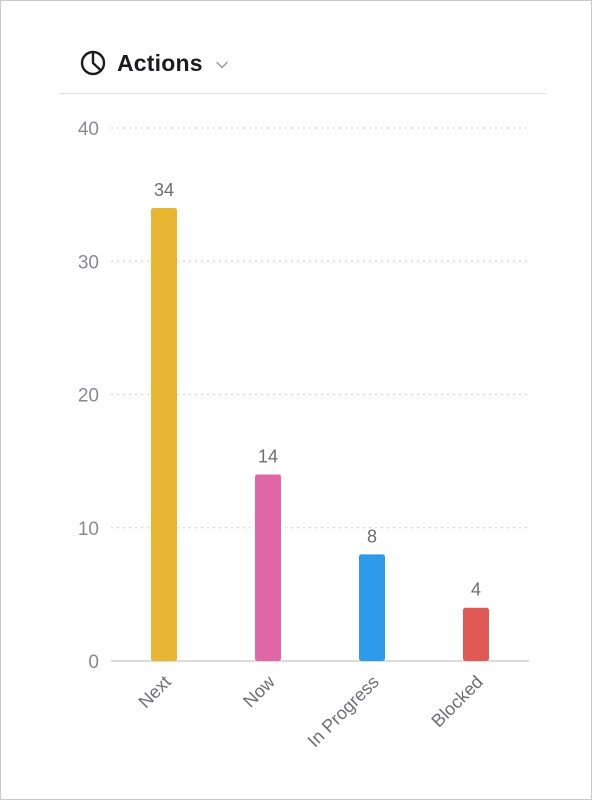  Describe the element at coordinates (343, 711) in the screenshot. I see `x-tick-label: In Progress` at that location.